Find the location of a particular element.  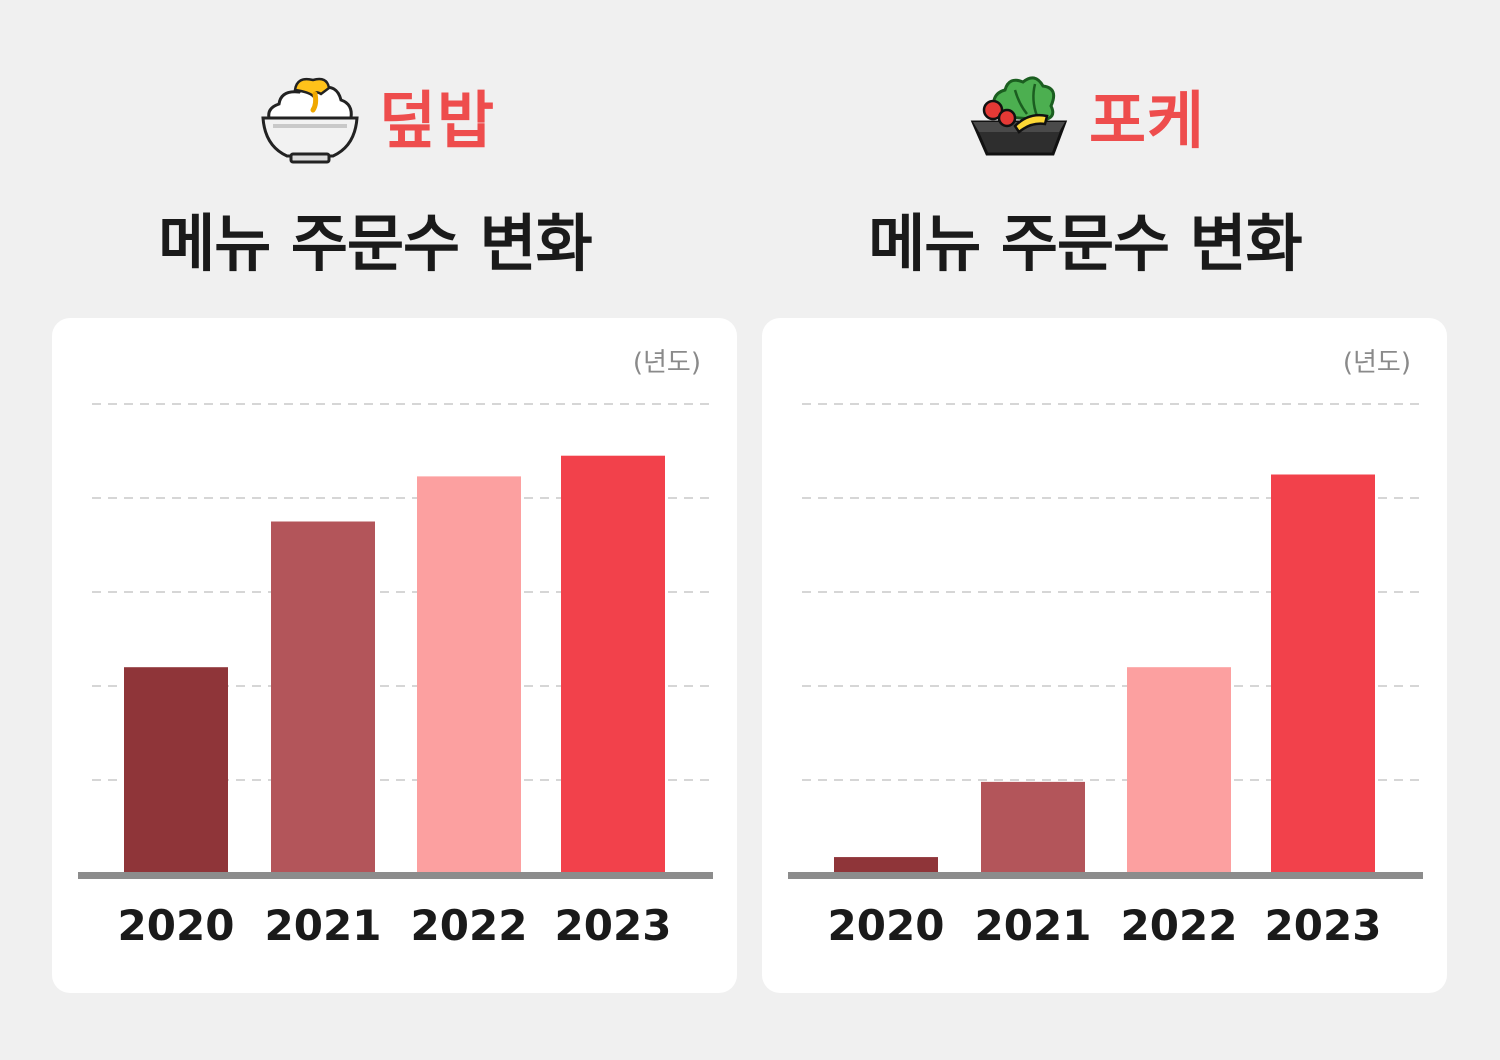

menu-name: 포케 is located at coordinates (1147, 120).